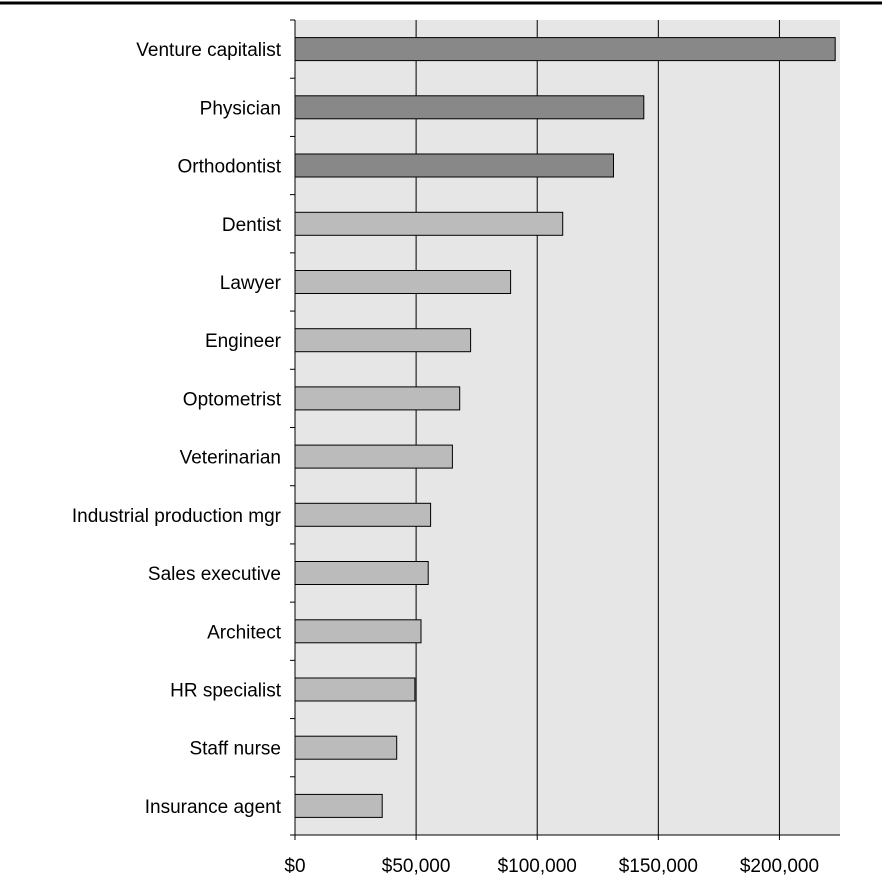  Describe the element at coordinates (383, 340) in the screenshot. I see `bar-engineer` at that location.